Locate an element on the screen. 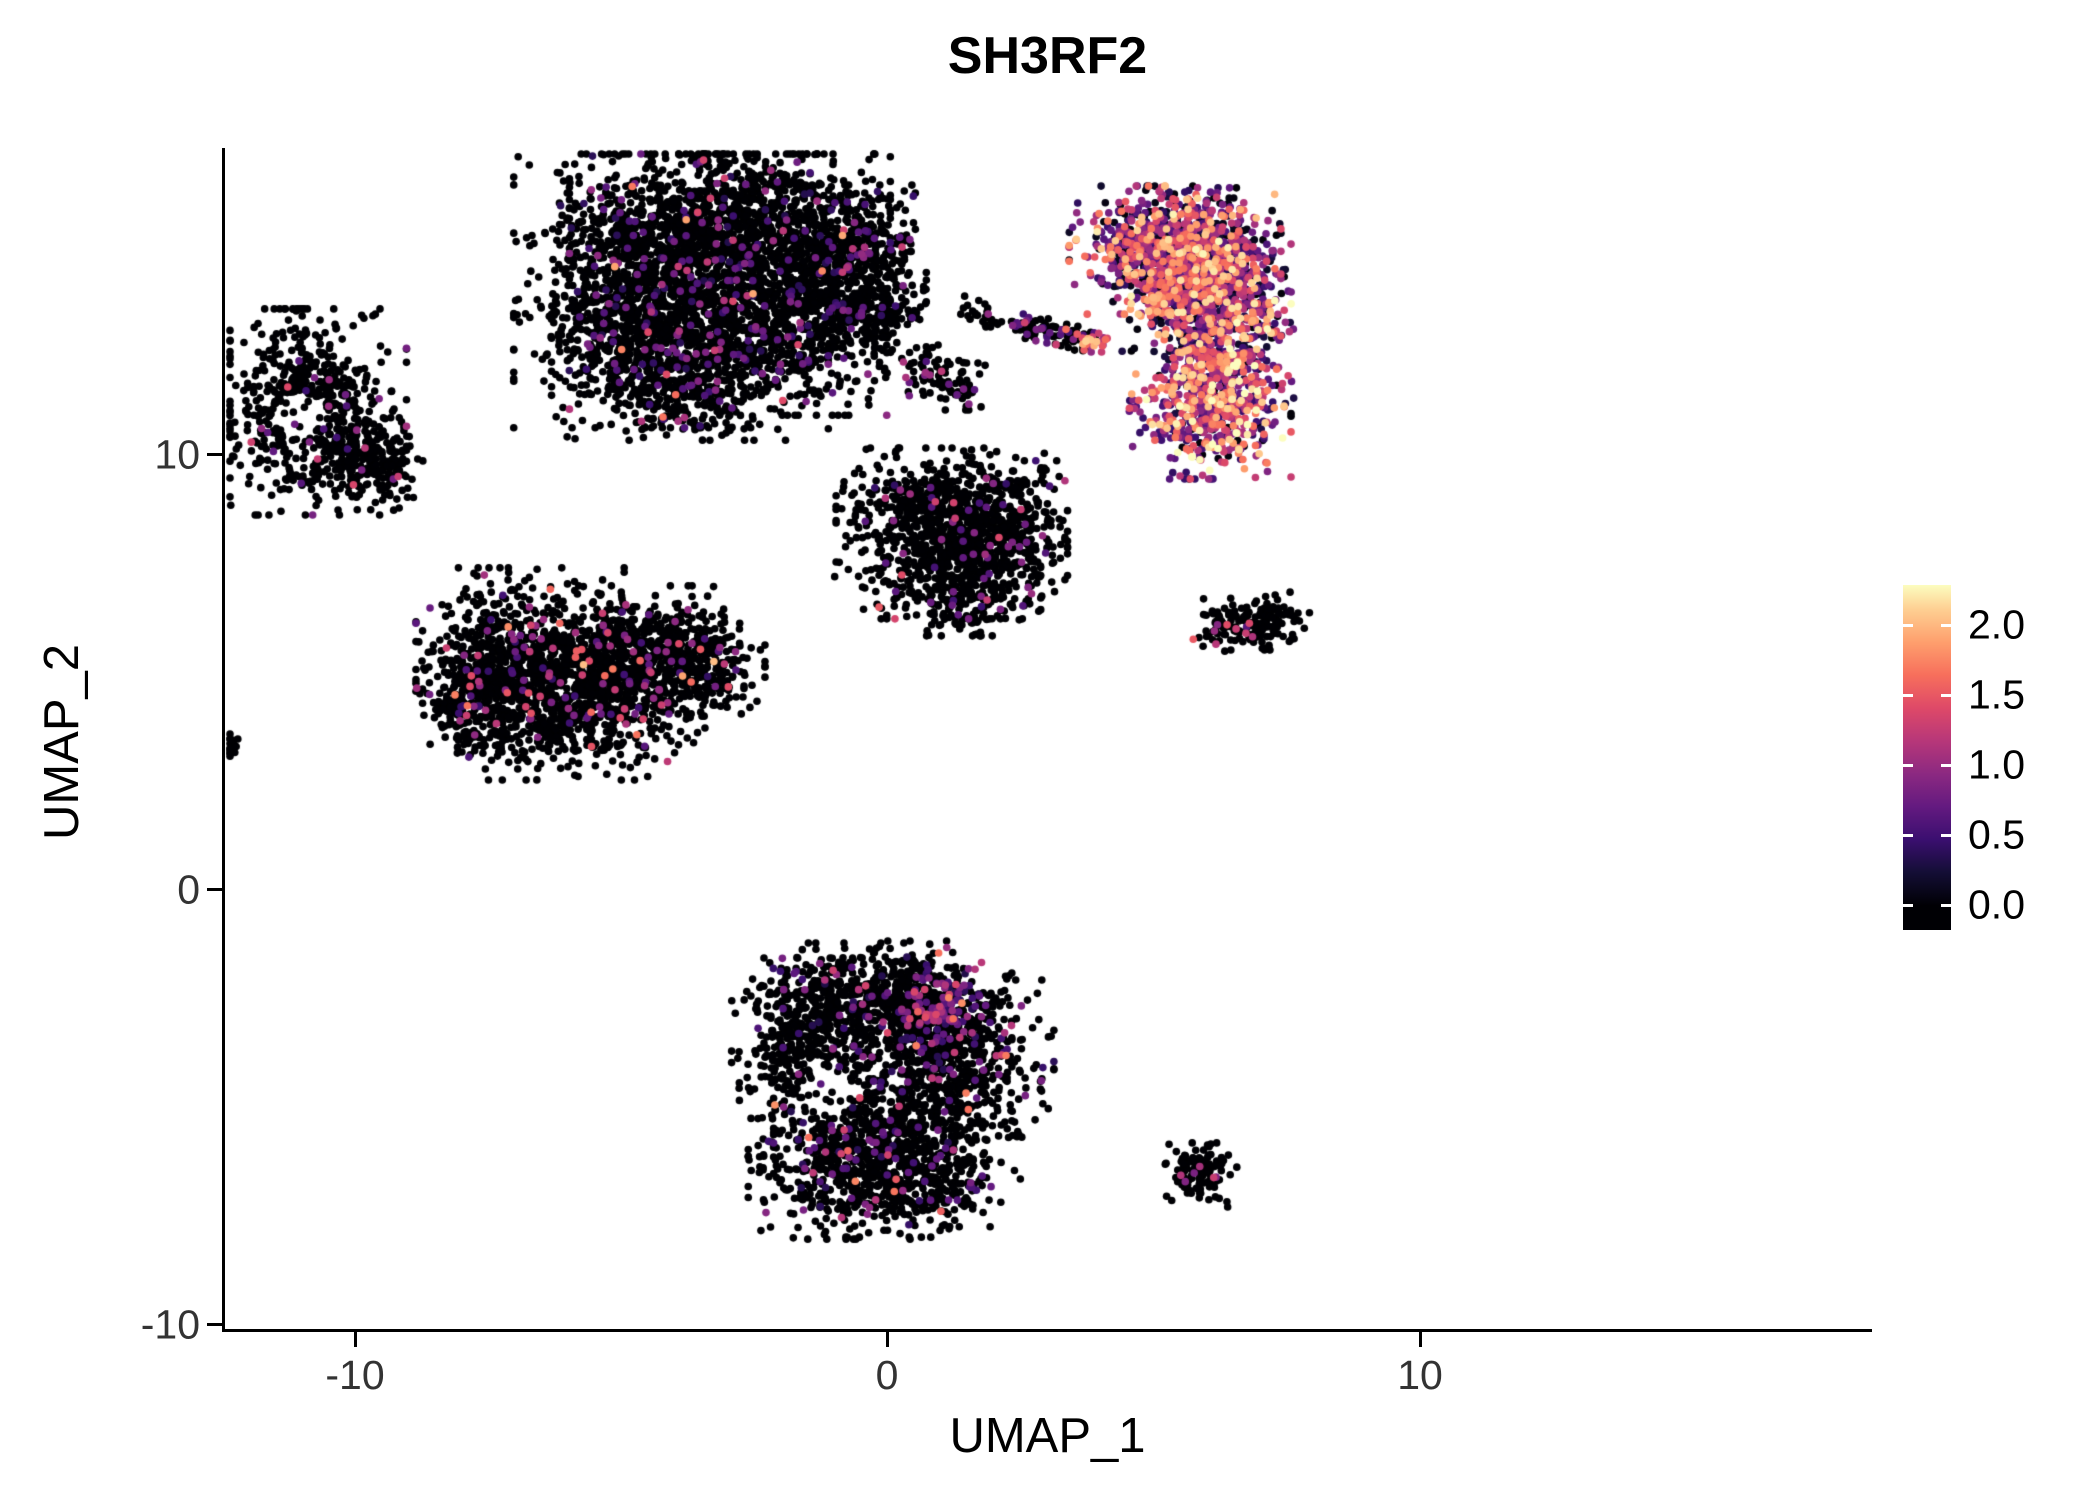 This screenshot has width=2100, height=1500. y-tick-label: 0 is located at coordinates (188, 889).